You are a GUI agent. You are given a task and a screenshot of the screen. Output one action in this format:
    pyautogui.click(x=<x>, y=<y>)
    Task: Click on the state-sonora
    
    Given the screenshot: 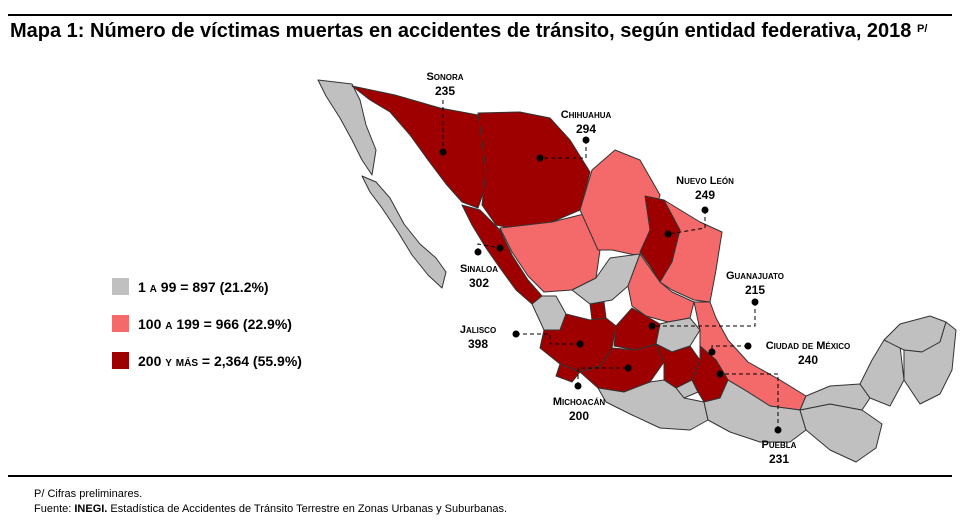 What is the action you would take?
    pyautogui.click(x=420, y=147)
    